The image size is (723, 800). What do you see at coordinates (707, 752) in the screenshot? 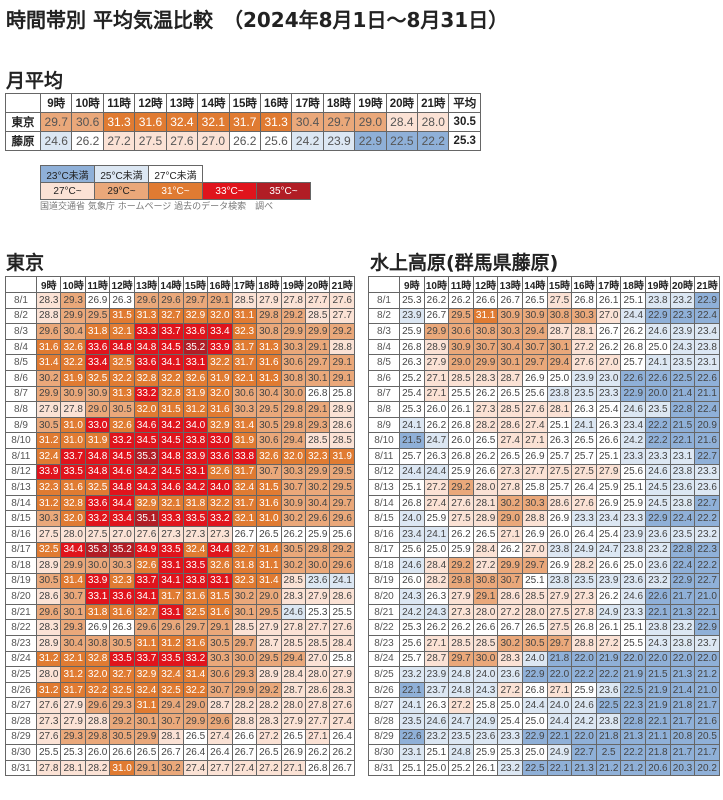
I see `heatmap-cell: 21.7` at bounding box center [707, 752].